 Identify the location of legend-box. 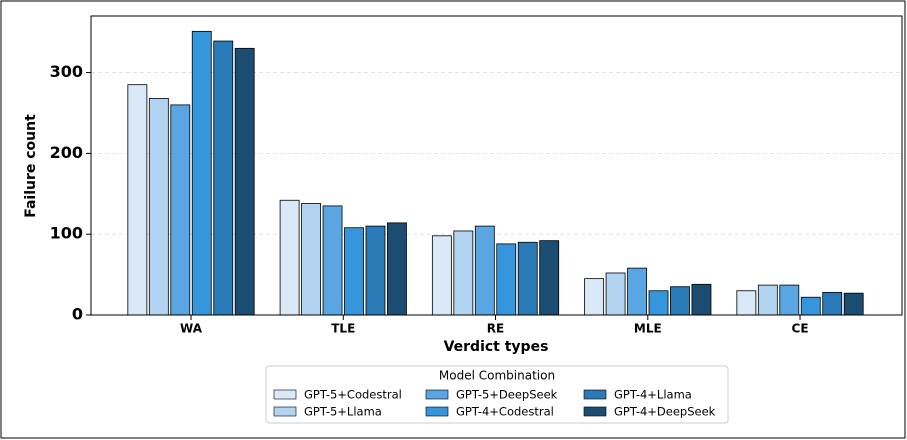
(497, 394).